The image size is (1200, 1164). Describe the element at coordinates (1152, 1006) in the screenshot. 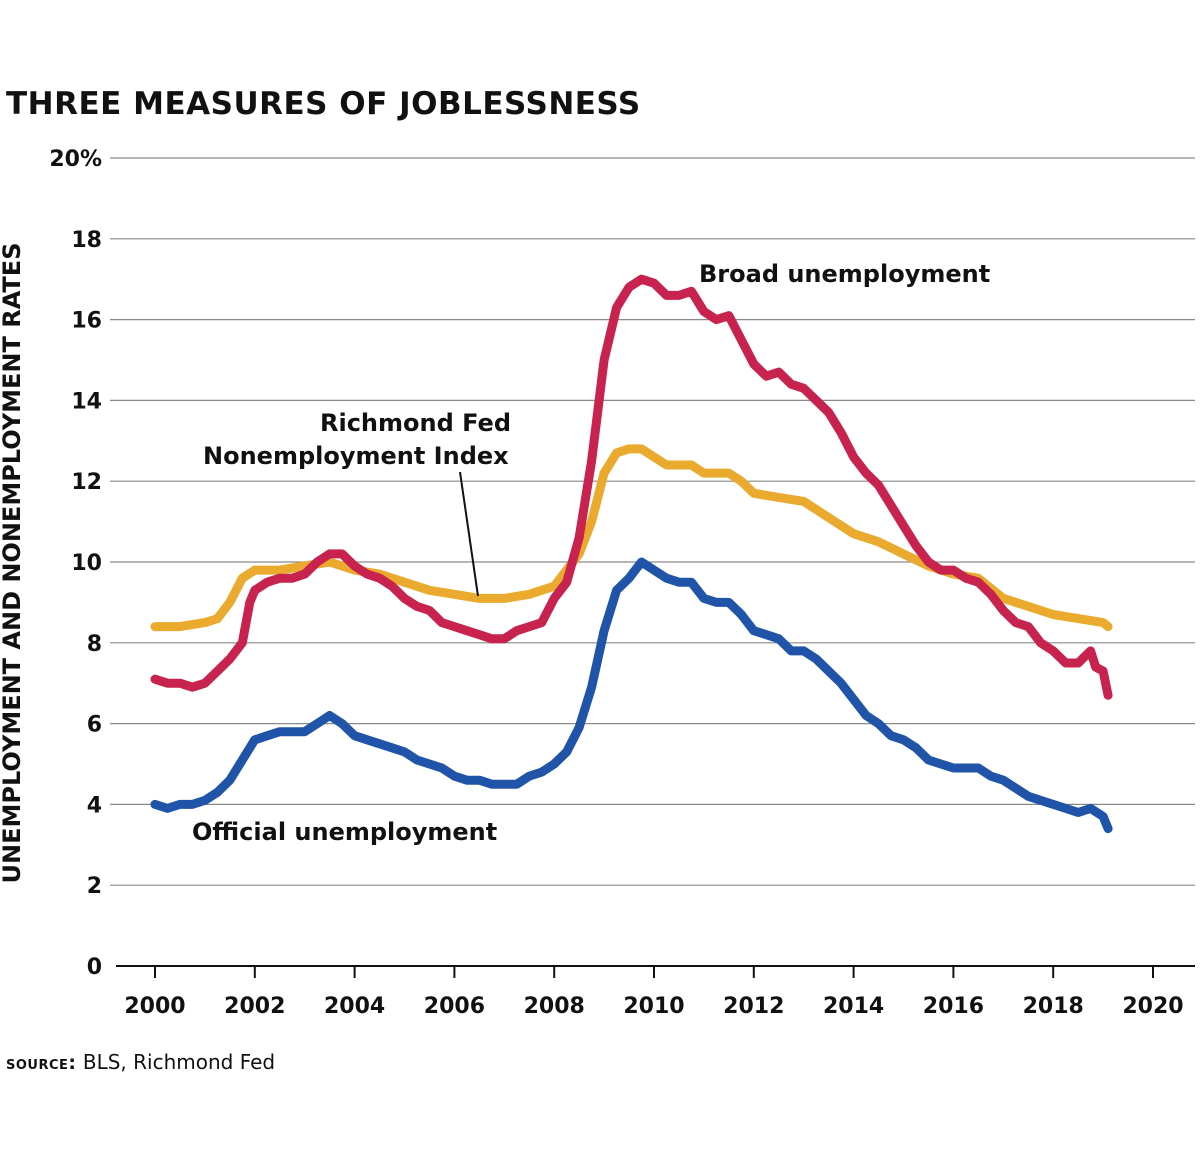

I see `x-tick-label: 2020` at that location.